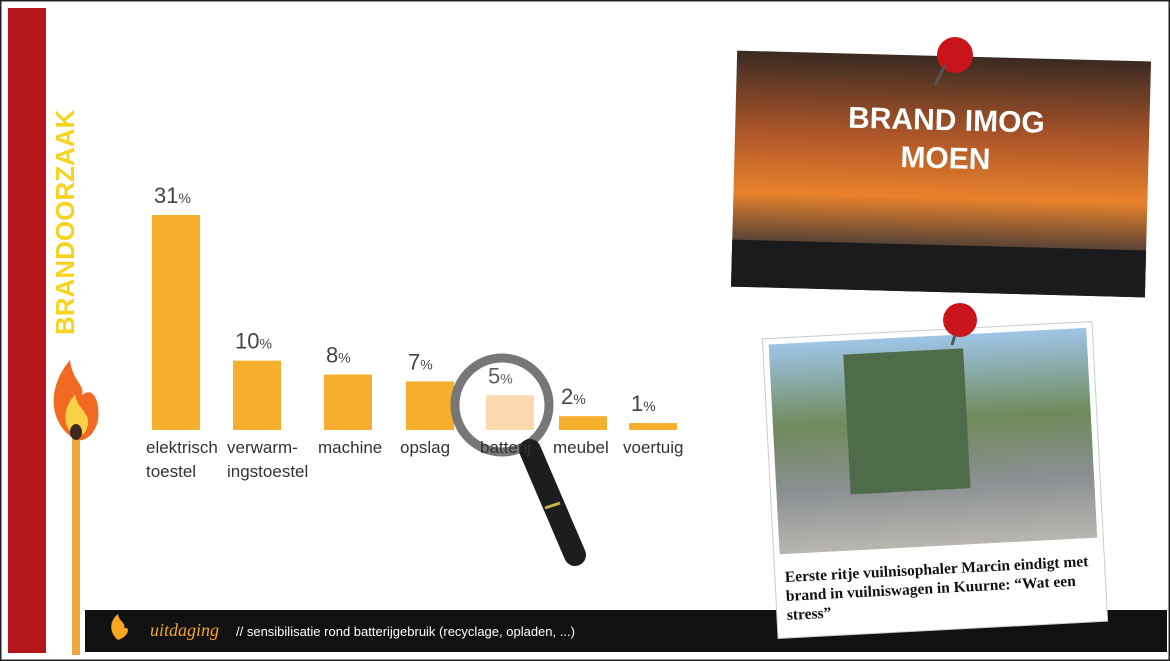 The height and width of the screenshot is (661, 1170). What do you see at coordinates (268, 459) in the screenshot?
I see `category-label: verwarm- ingstoestel` at bounding box center [268, 459].